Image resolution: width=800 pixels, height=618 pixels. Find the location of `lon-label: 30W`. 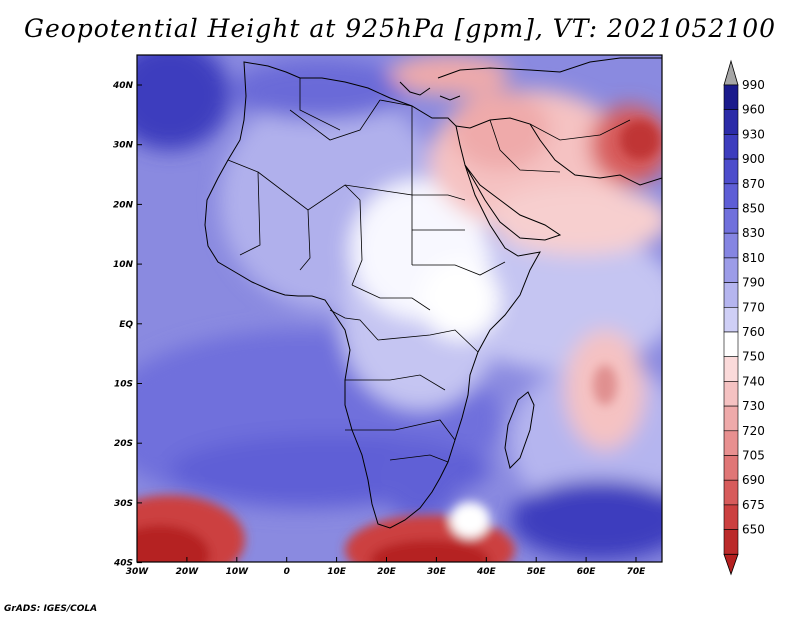

lon-label: 30W is located at coordinates (138, 572).